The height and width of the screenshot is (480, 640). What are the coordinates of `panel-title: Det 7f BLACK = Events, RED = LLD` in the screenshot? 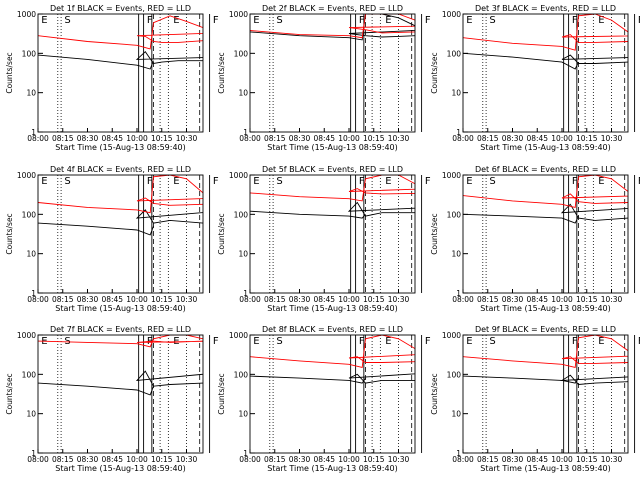 It's located at (120, 329).